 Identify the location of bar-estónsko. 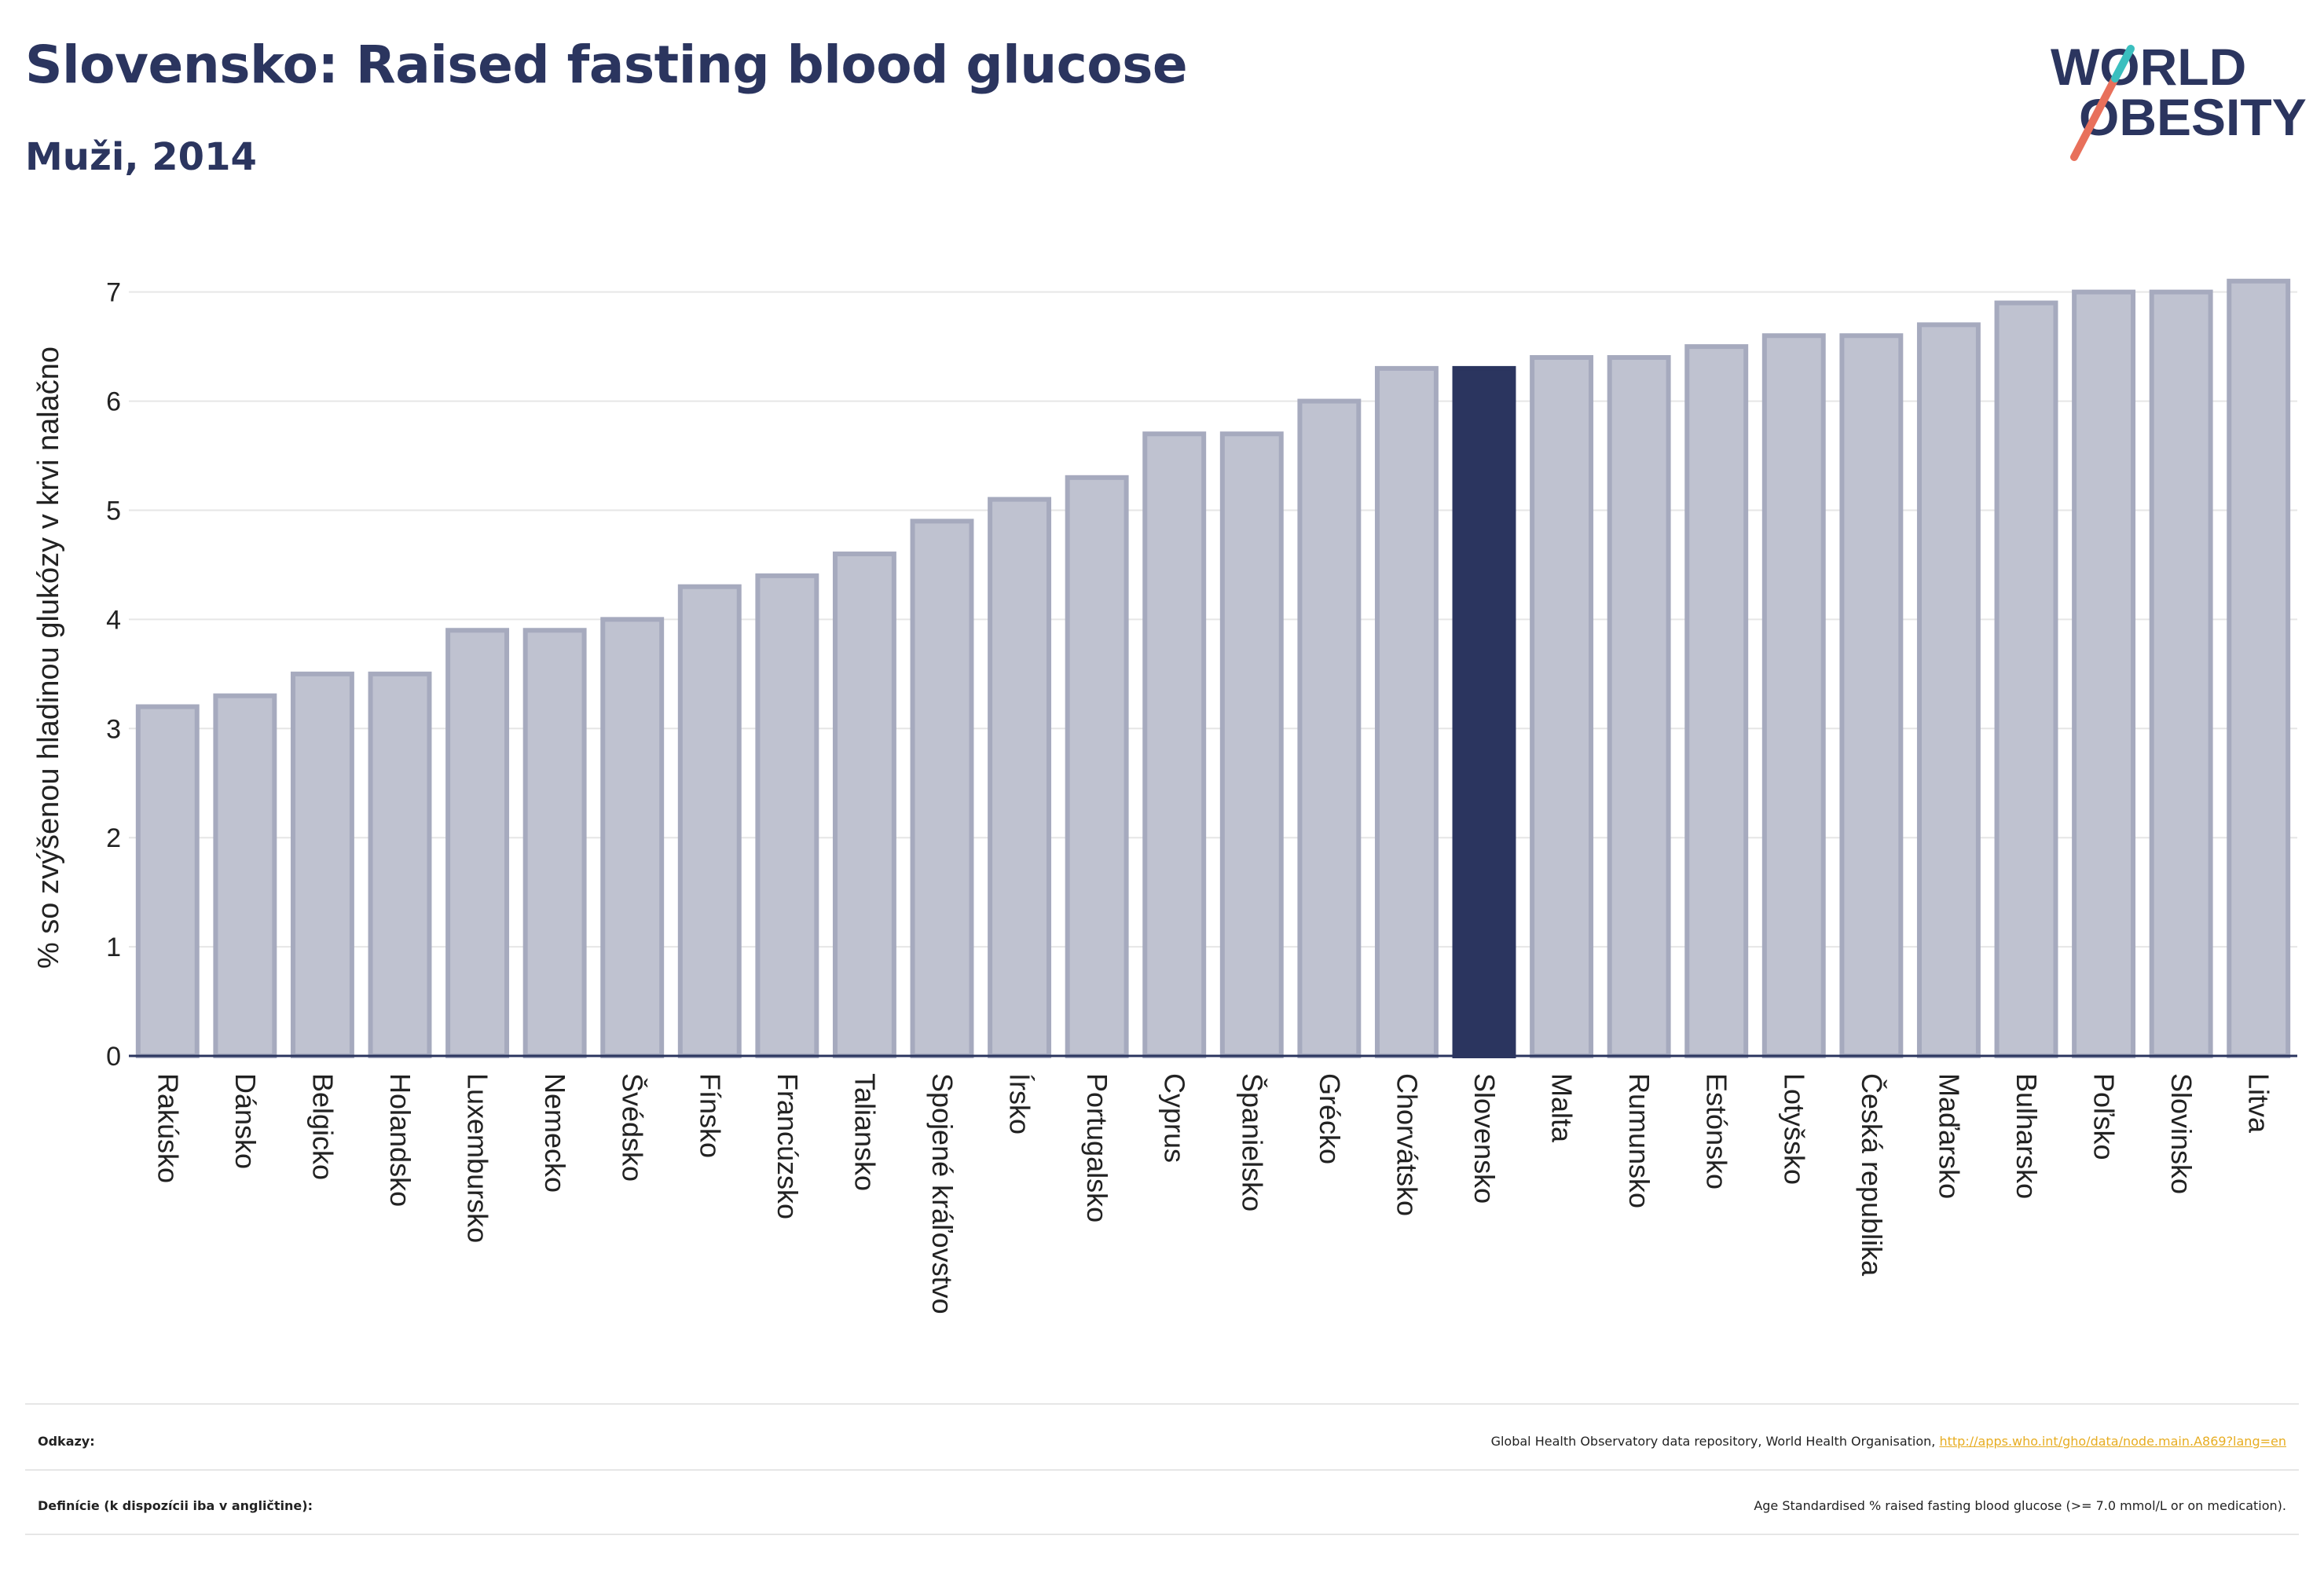
(1716, 701).